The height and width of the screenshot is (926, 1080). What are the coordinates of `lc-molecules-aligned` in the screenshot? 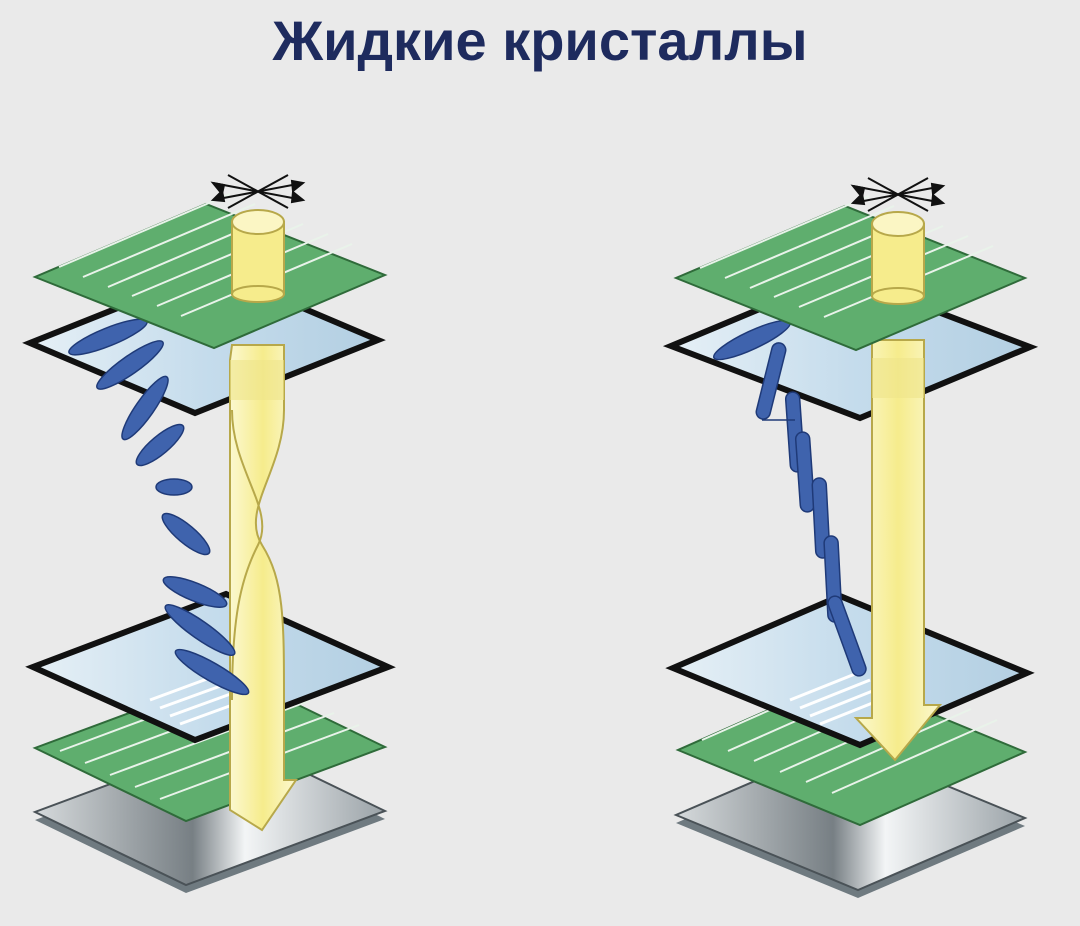 It's located at (789, 498).